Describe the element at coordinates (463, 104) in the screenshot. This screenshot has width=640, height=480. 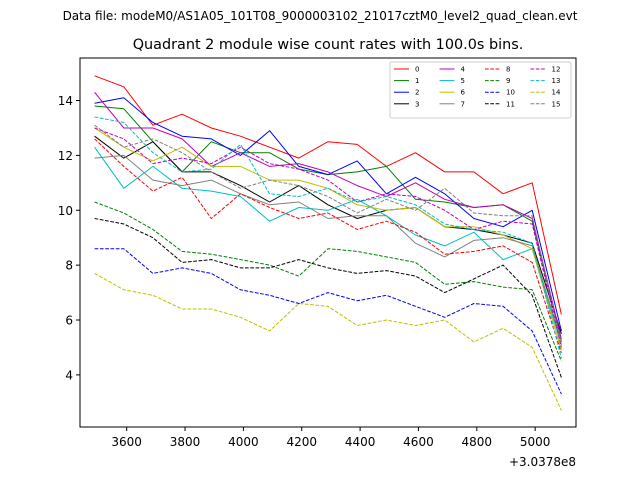
I see `legend-label-7: 7` at that location.